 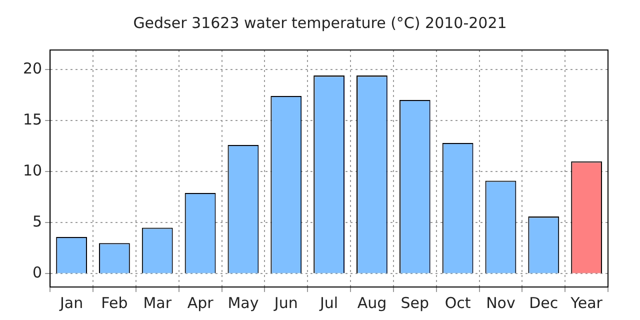 I want to click on x-tick-label: Oct, so click(x=457, y=303).